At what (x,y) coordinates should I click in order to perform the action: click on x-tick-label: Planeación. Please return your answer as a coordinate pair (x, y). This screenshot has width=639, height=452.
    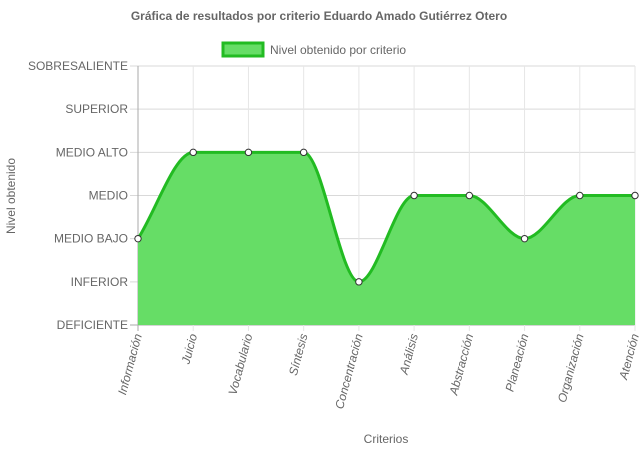
    Looking at the image, I should click on (517, 362).